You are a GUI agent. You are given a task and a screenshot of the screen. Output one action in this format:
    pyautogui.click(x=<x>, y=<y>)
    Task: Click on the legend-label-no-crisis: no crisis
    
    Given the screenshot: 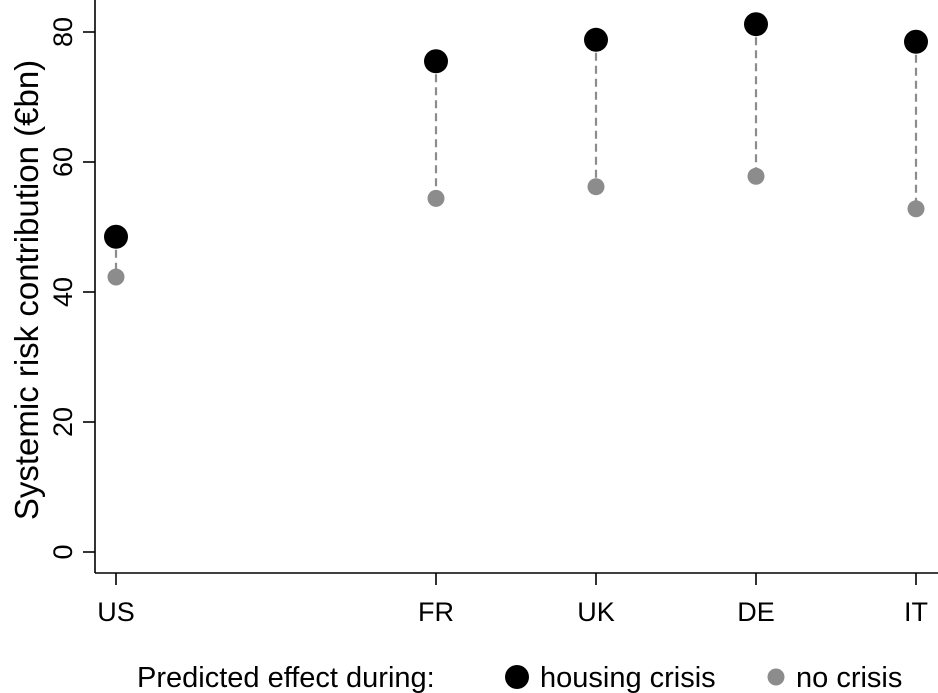 What is the action you would take?
    pyautogui.click(x=849, y=677)
    